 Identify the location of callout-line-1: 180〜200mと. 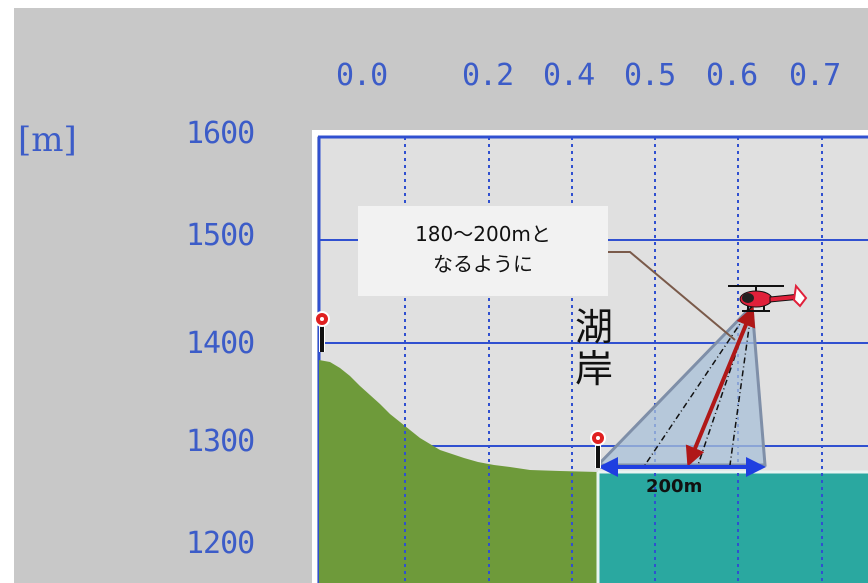
(483, 234).